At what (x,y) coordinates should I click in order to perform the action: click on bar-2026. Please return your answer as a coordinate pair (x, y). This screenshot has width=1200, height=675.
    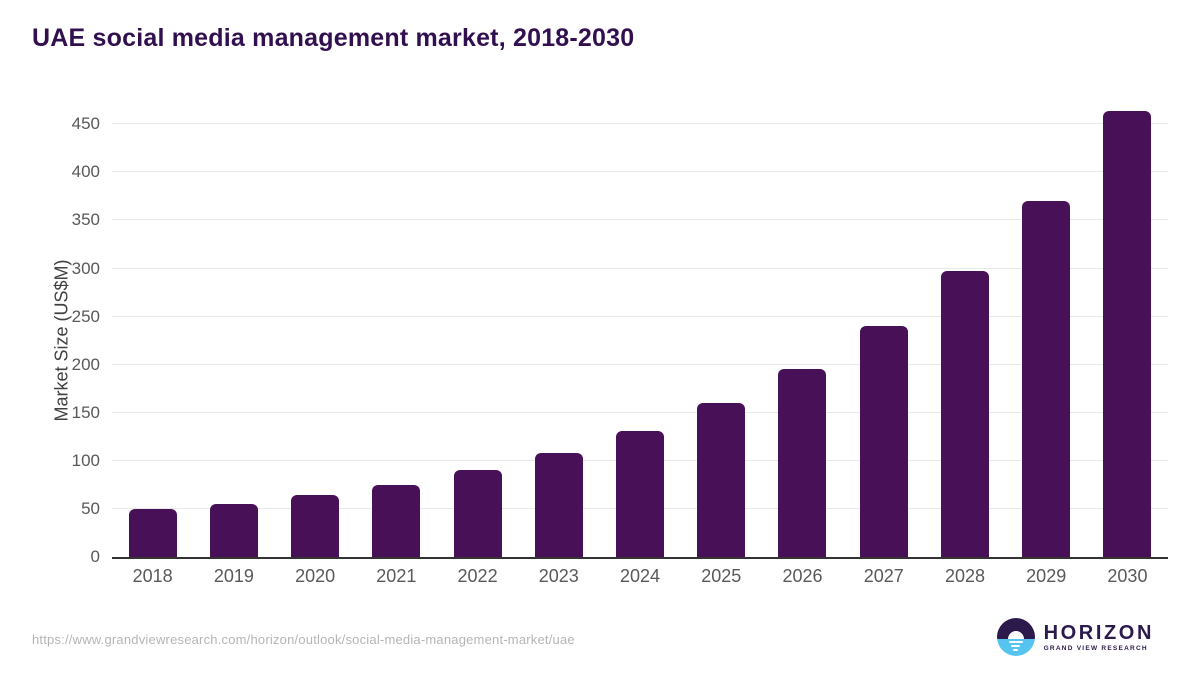
    Looking at the image, I should click on (802, 463).